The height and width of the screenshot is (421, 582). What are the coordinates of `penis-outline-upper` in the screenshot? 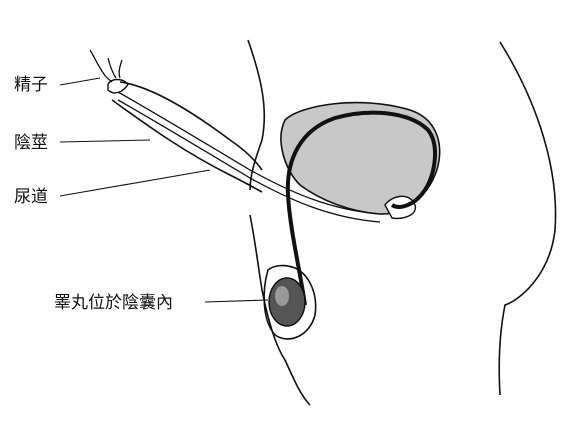 It's located at (191, 126).